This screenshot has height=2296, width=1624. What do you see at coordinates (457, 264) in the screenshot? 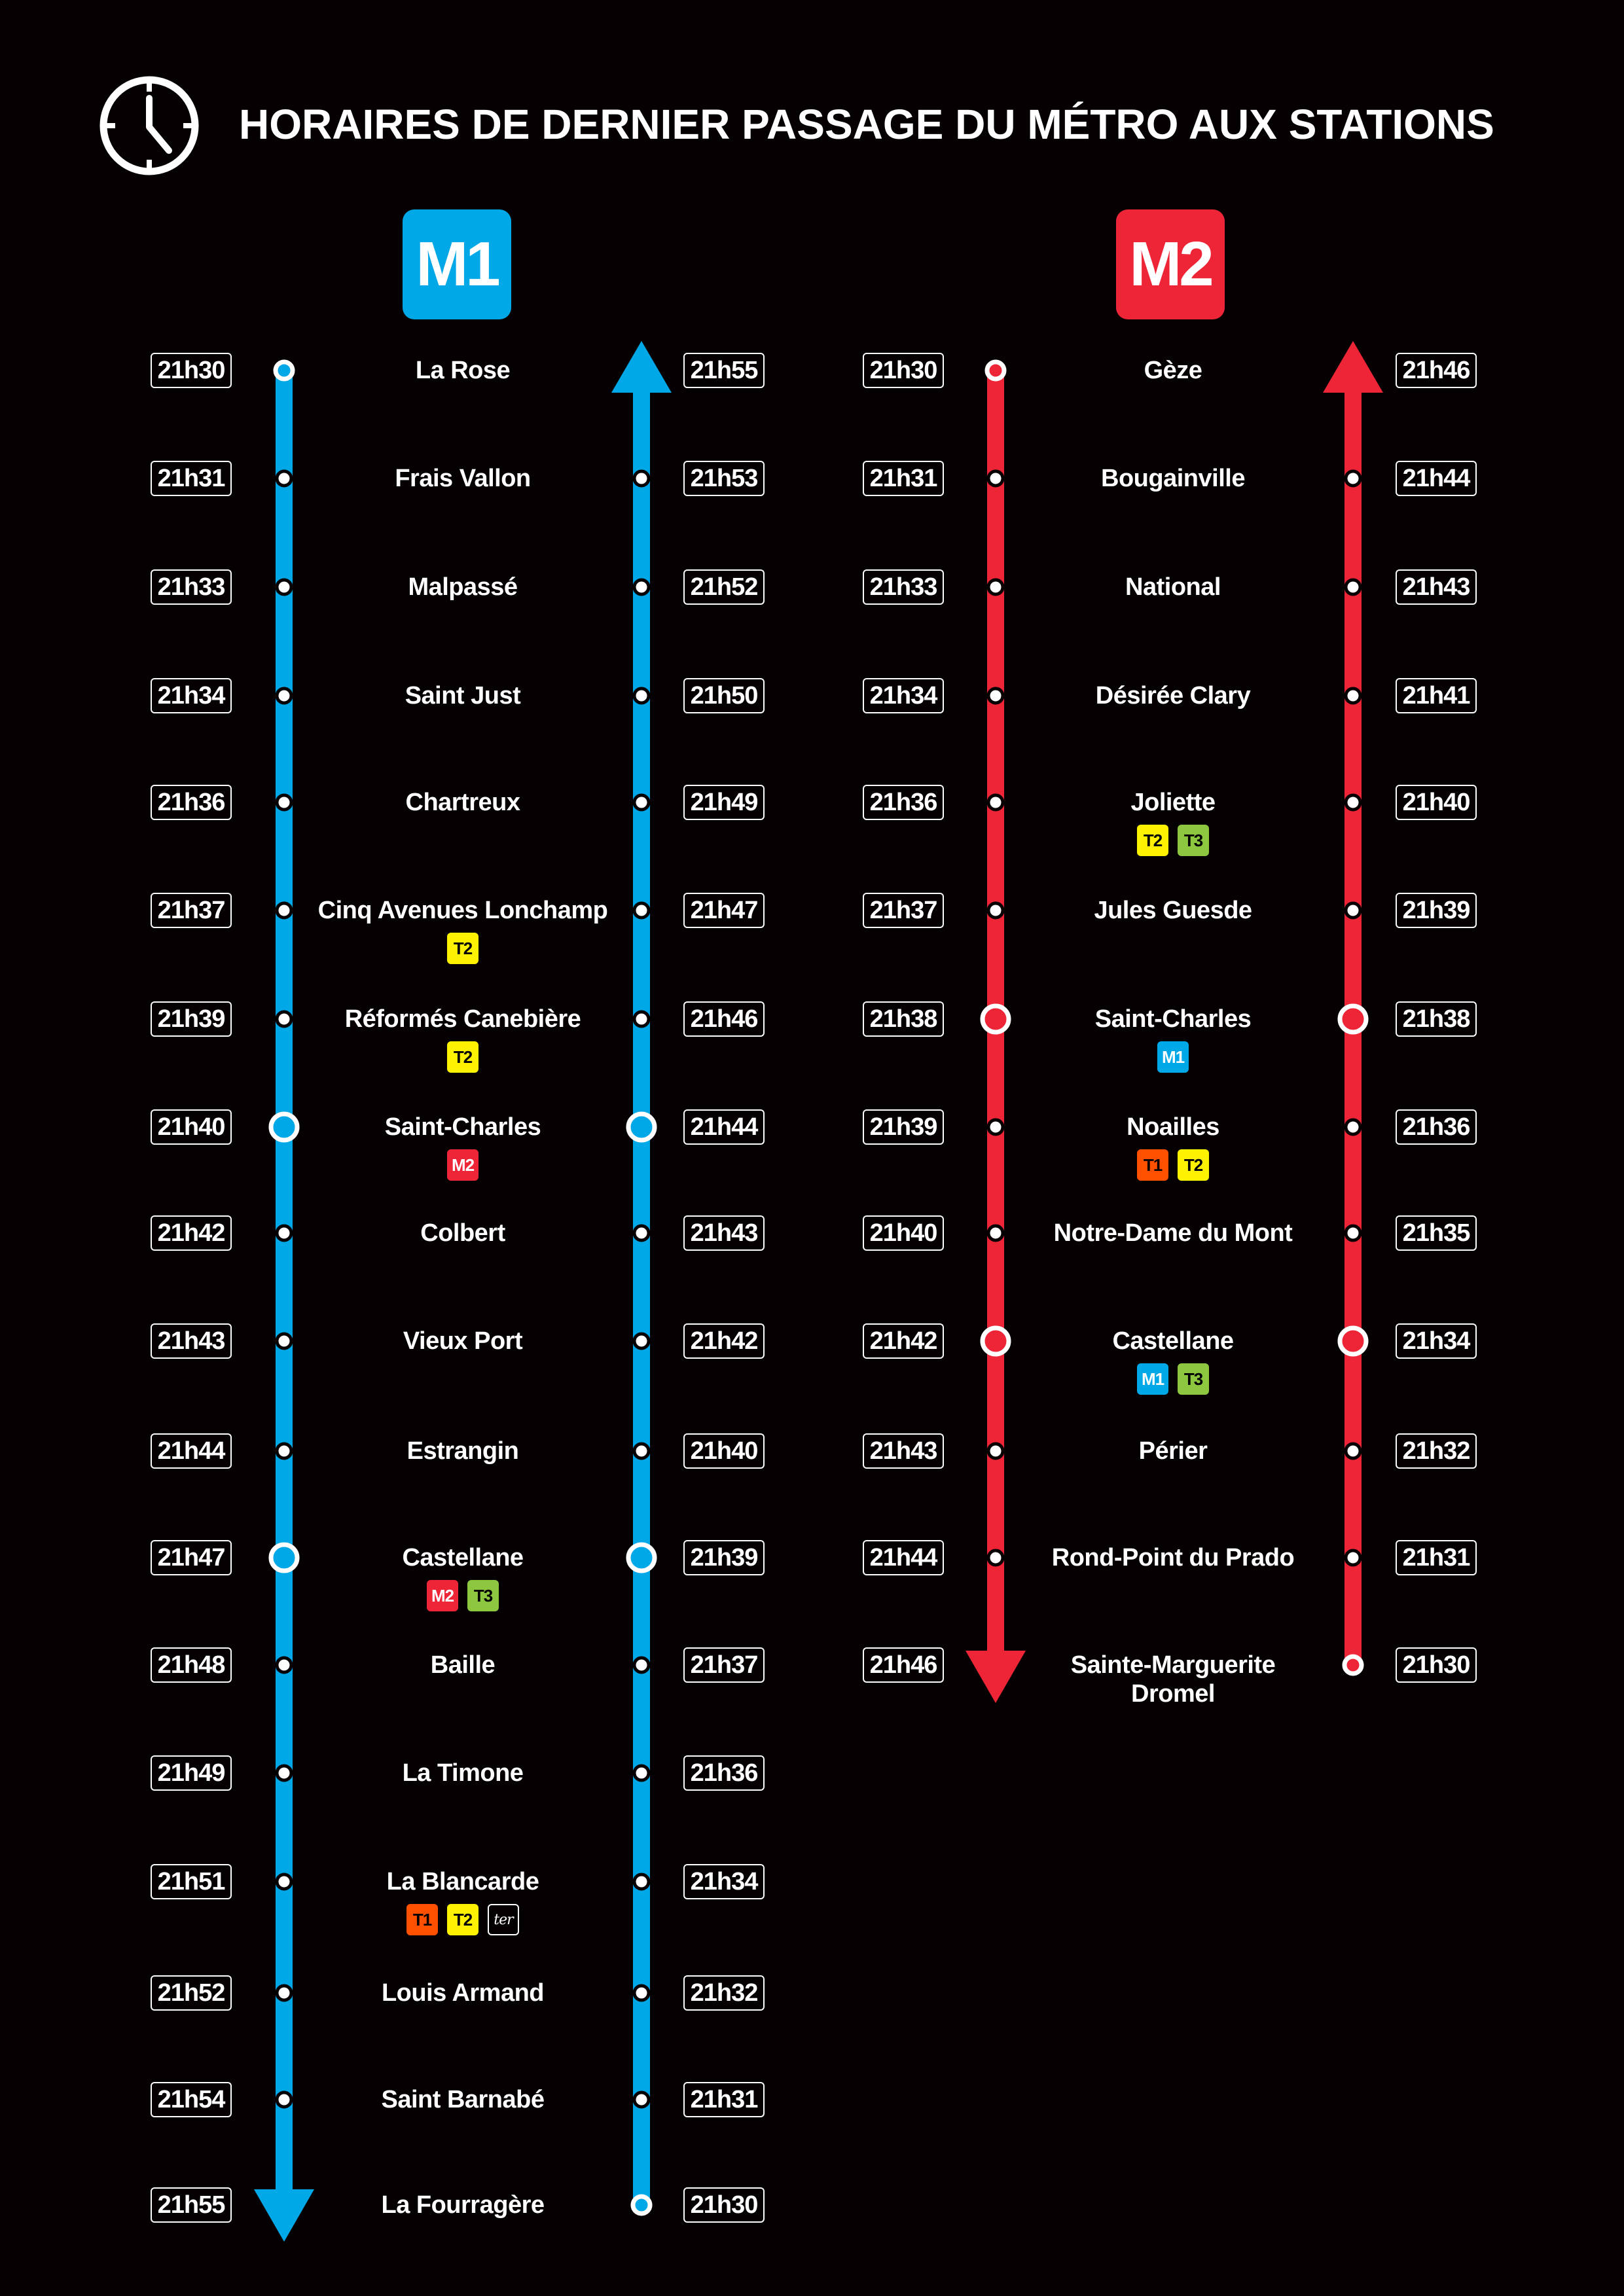
I see `line-badge-m1: M1` at bounding box center [457, 264].